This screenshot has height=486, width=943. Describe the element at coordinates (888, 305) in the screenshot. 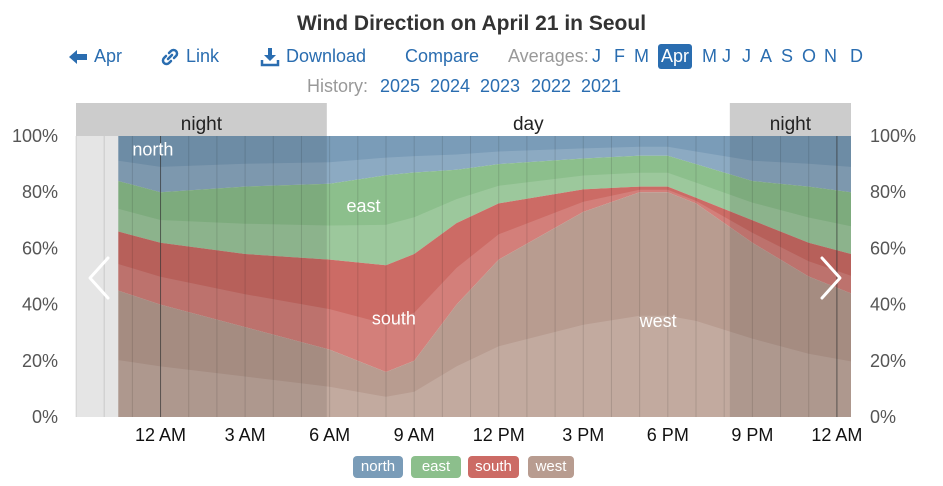

I see `y-tick-right-3: 40%` at that location.